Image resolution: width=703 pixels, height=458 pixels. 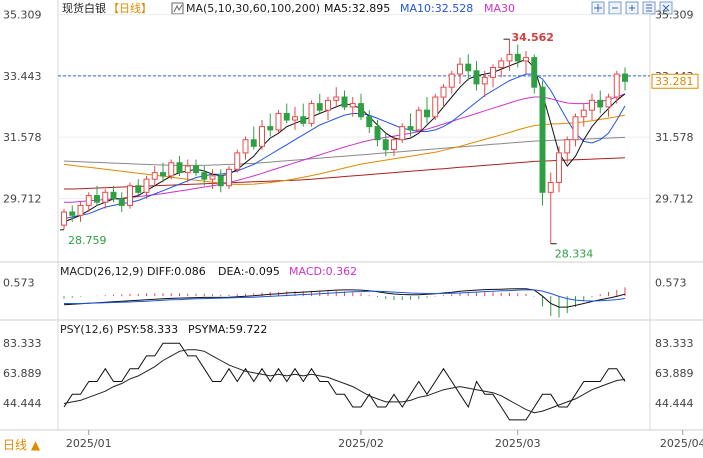 What do you see at coordinates (361, 443) in the screenshot?
I see `time-label: 2025/02` at bounding box center [361, 443].